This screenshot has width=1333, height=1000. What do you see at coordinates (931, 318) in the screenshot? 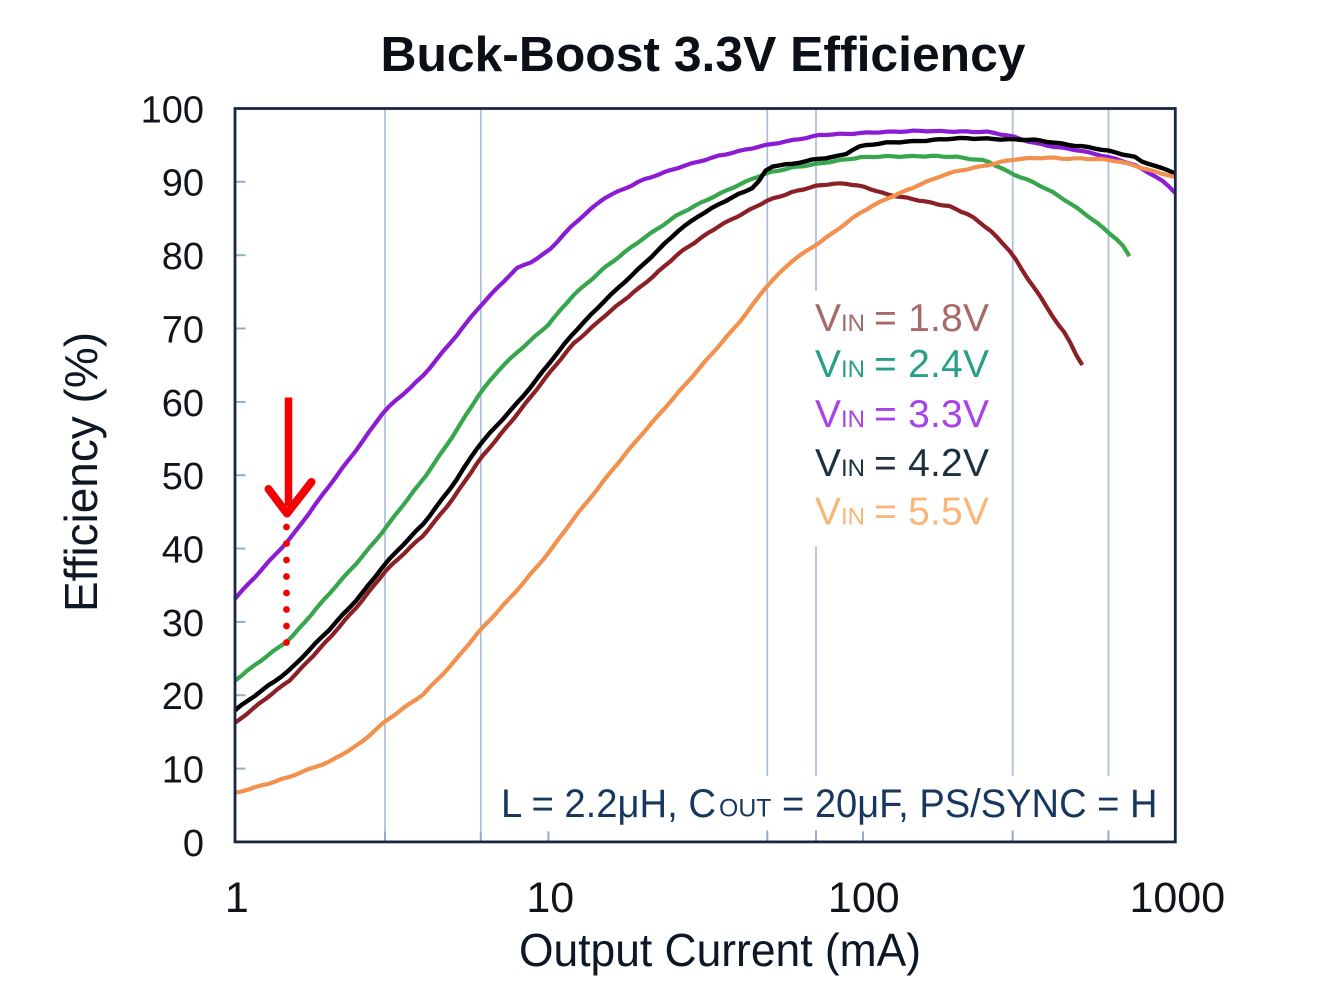
I see `svg-text: = 1.8V` at bounding box center [931, 318].